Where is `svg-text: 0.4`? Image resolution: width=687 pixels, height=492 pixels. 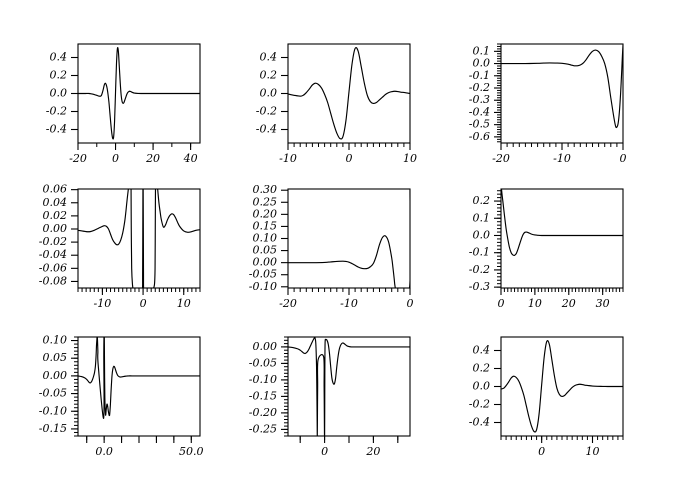 svg-text: 0.4 is located at coordinates (59, 57).